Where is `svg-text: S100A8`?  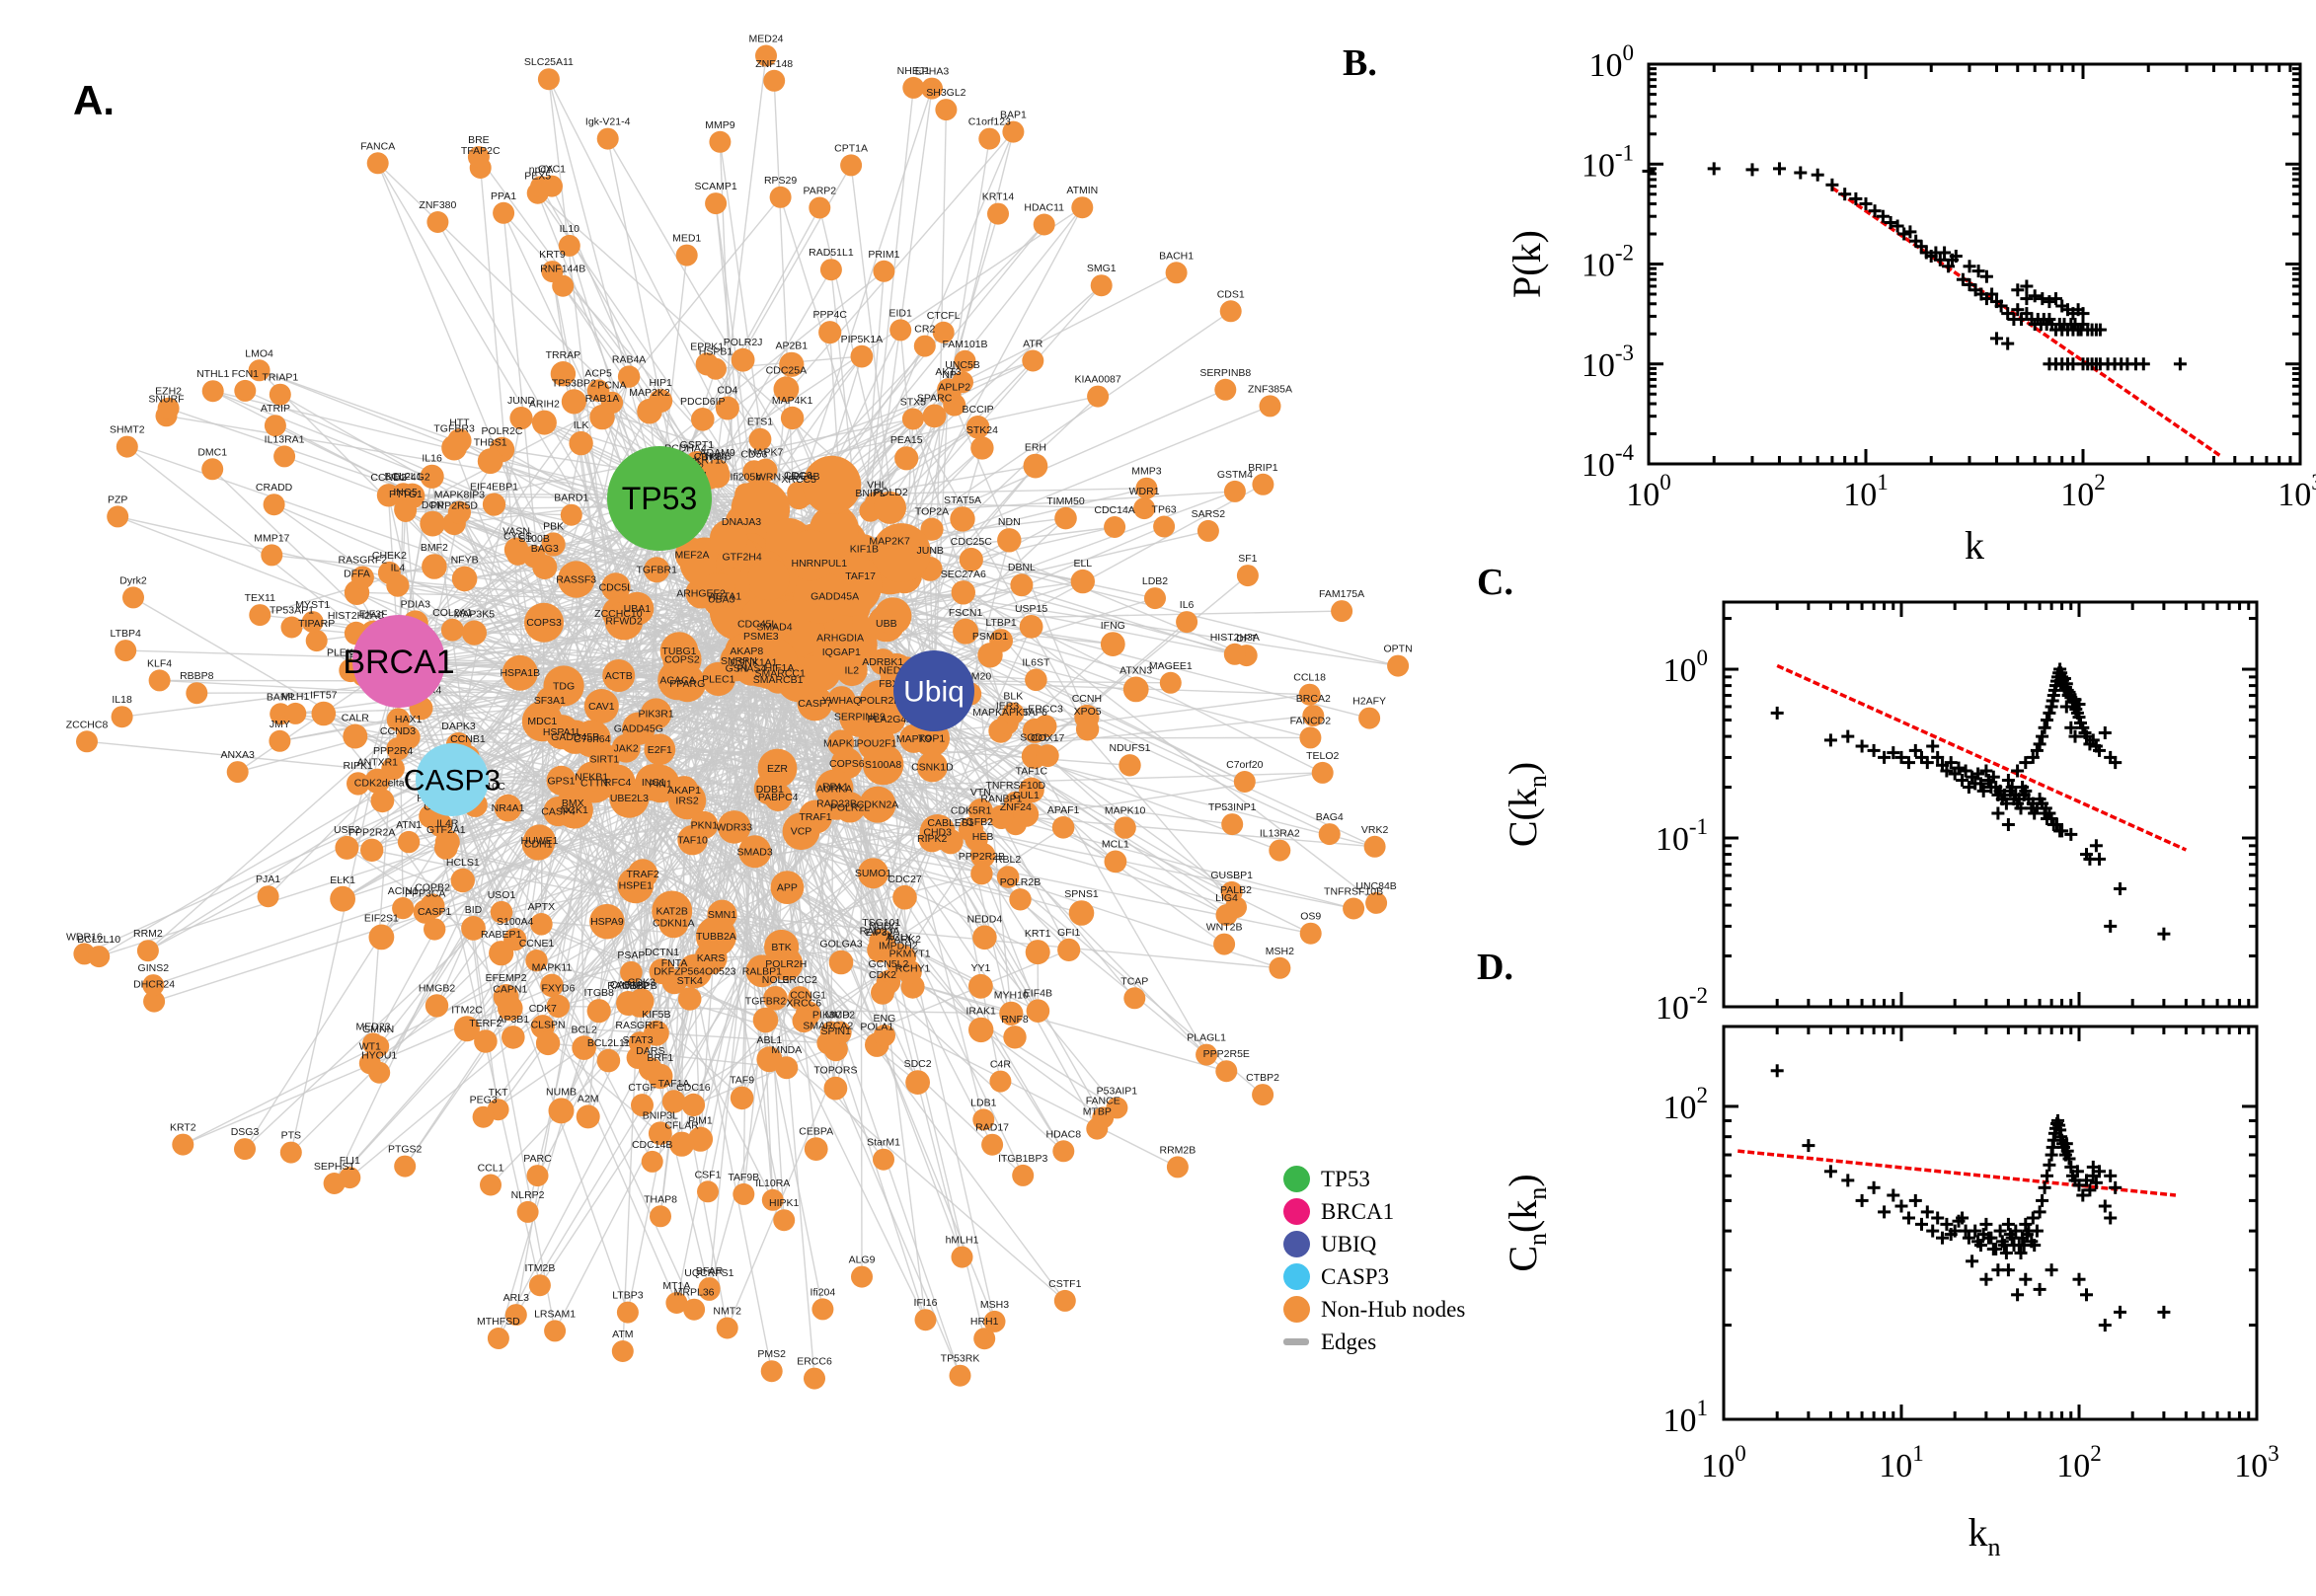
svg-text: S100A8 is located at coordinates (884, 765).